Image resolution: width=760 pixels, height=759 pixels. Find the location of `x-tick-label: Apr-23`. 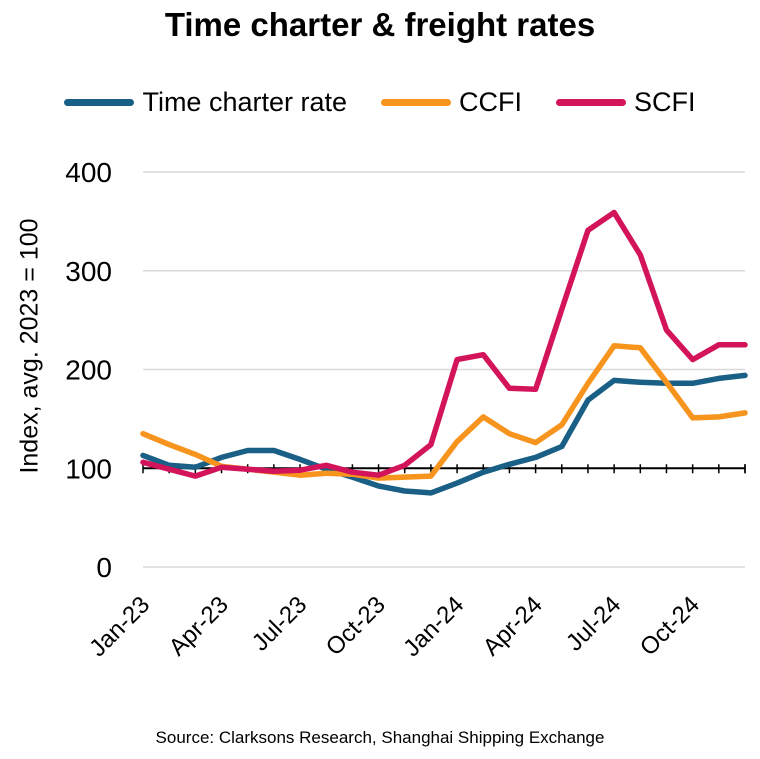

x-tick-label: Apr-23 is located at coordinates (199, 626).